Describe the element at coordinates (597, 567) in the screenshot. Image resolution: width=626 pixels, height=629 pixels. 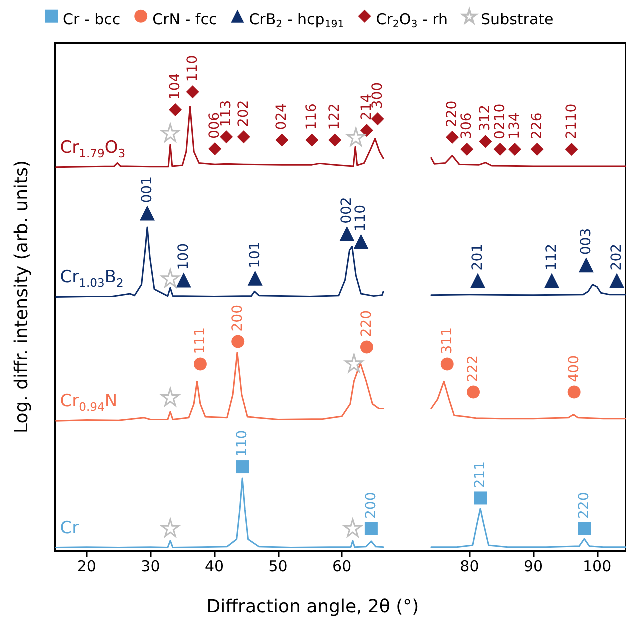
I see `x-tick-label: 100` at that location.